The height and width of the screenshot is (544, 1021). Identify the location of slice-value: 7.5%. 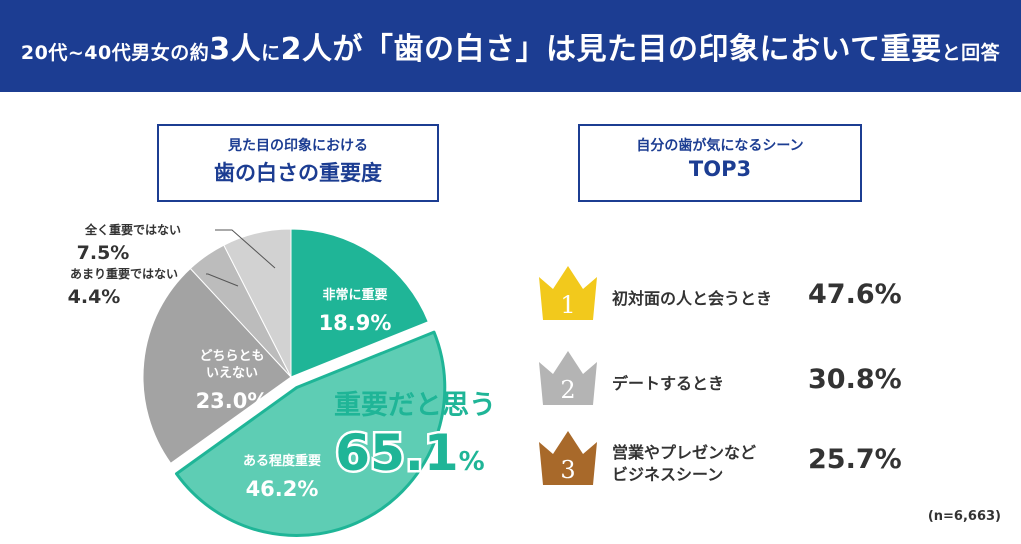
(103, 253).